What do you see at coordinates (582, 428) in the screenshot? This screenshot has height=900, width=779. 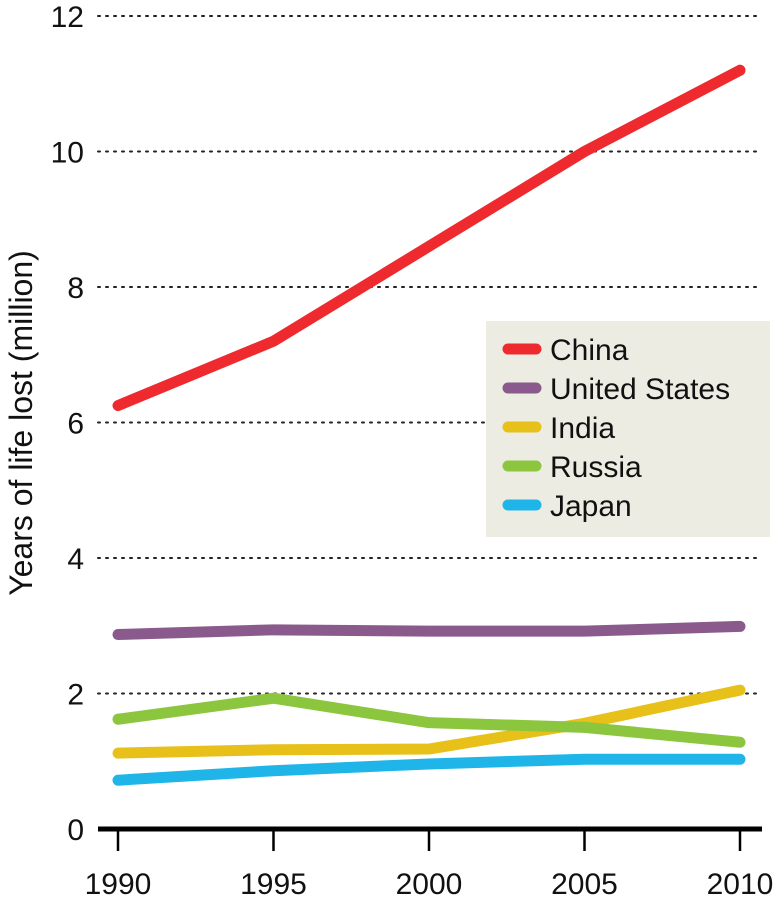 I see `legend-label: India` at bounding box center [582, 428].